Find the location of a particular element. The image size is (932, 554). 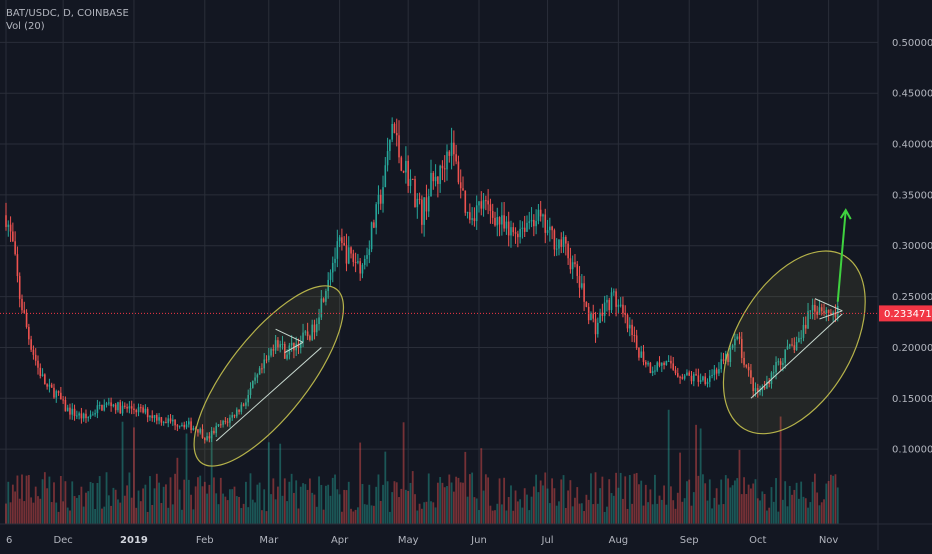

time-axis: 6 Dec 2019 Feb Mar Apr May Jun Jul Aug Sep Oct Nov is located at coordinates (466, 534).